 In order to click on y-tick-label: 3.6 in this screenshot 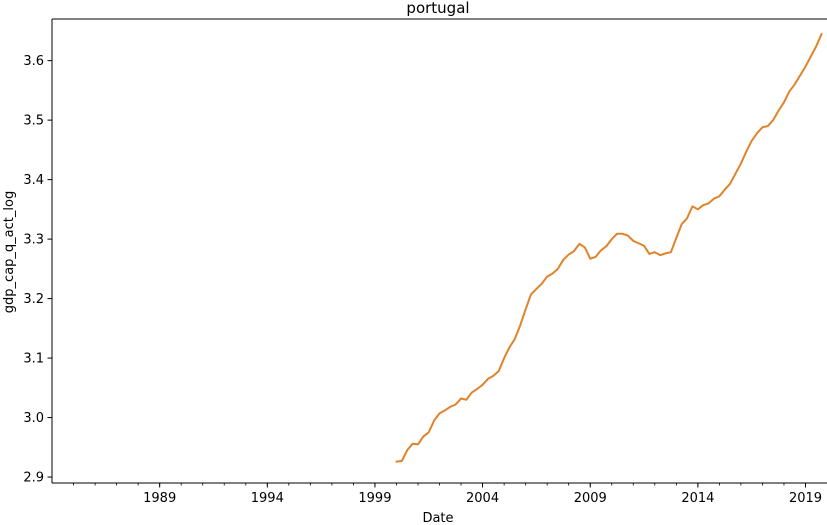, I will do `click(33, 61)`.